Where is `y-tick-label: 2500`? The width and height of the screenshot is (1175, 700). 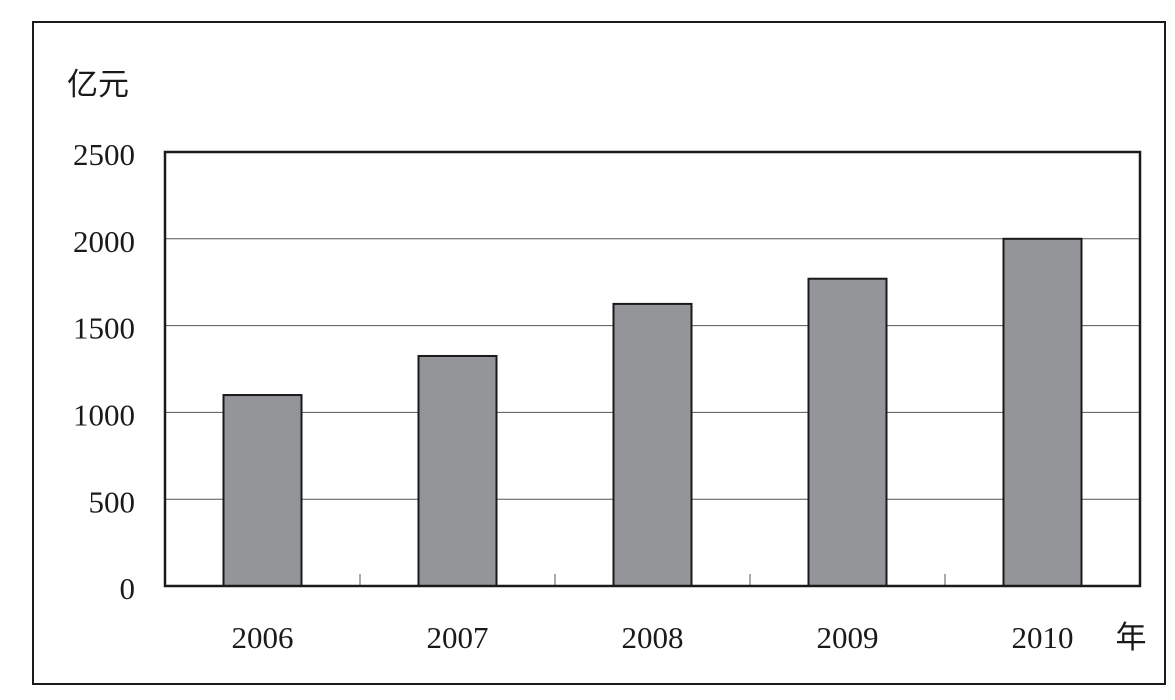 y-tick-label: 2500 is located at coordinates (104, 154).